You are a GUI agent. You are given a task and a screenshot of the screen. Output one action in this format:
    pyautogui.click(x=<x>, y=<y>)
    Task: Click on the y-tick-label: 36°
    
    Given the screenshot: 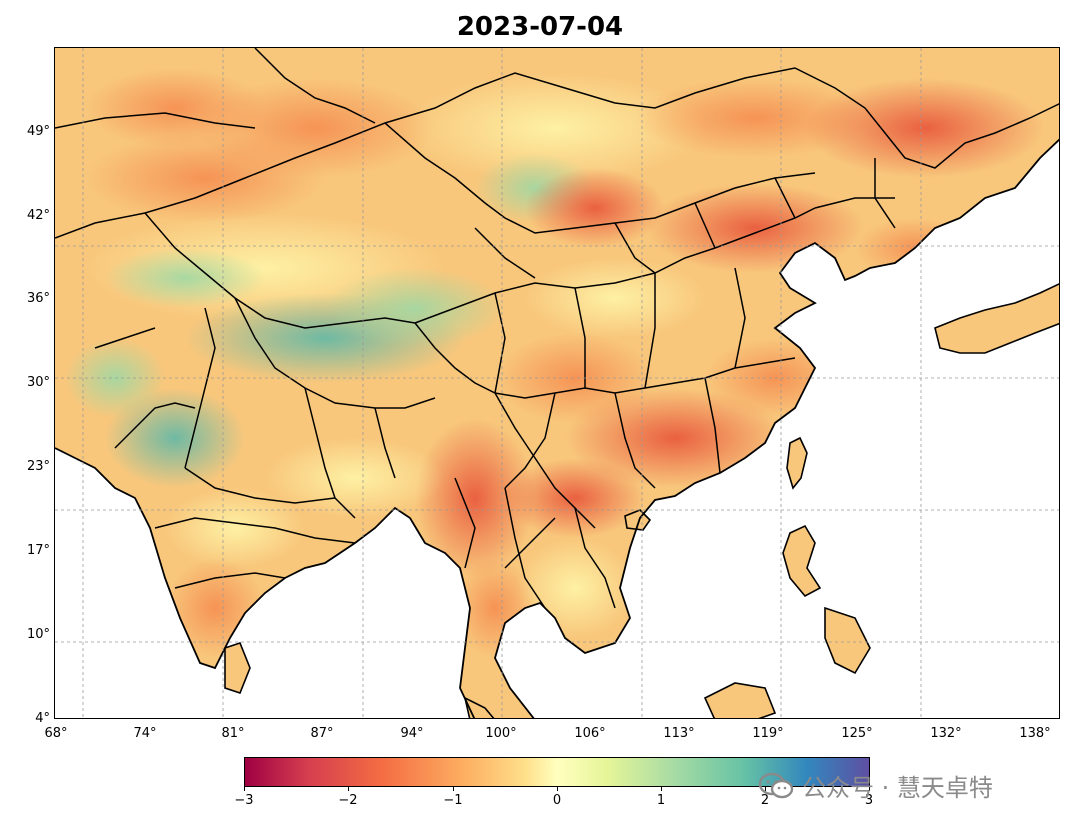 What is the action you would take?
    pyautogui.click(x=38, y=298)
    